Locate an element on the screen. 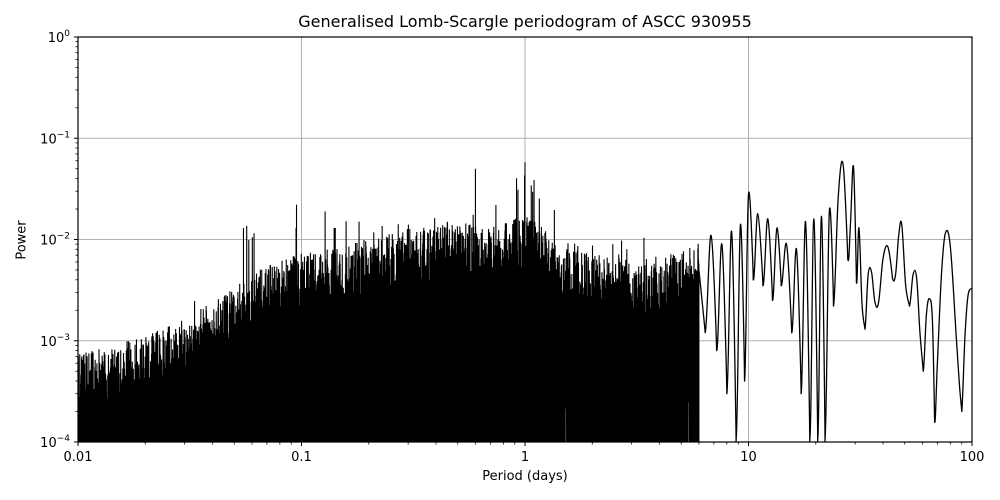 The image size is (1000, 500). y-tick-label: 10⁻² is located at coordinates (55, 240).